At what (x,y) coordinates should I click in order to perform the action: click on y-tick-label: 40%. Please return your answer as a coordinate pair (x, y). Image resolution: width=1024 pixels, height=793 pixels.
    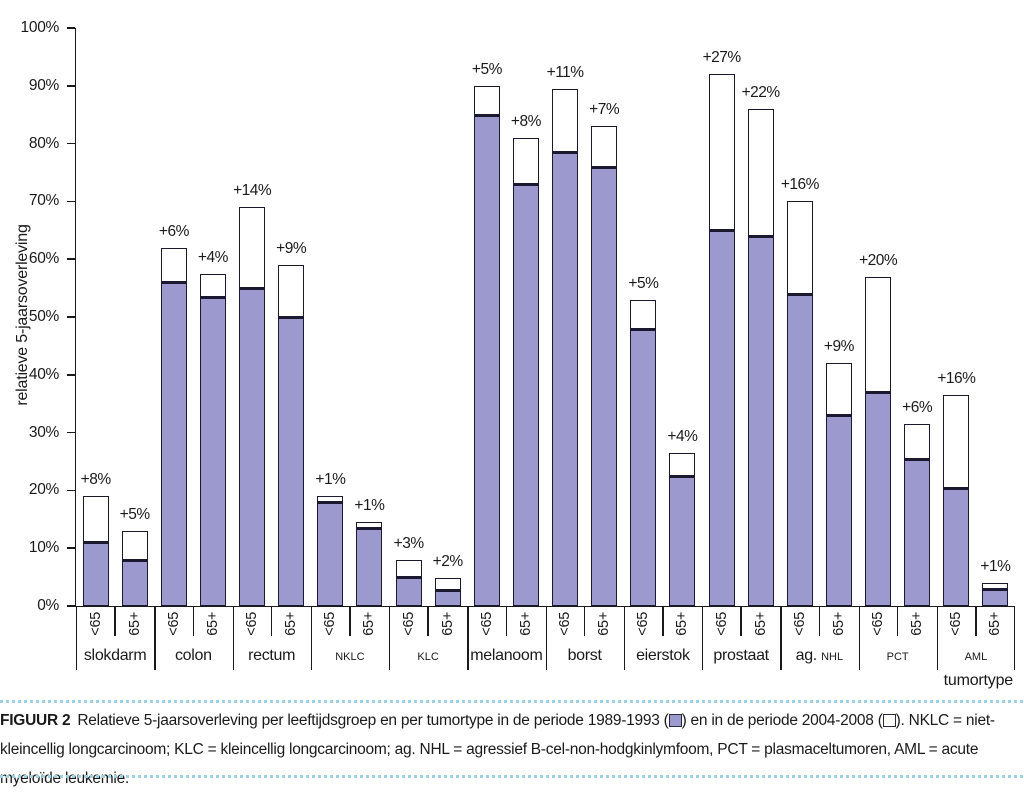
    Looking at the image, I should click on (43, 374).